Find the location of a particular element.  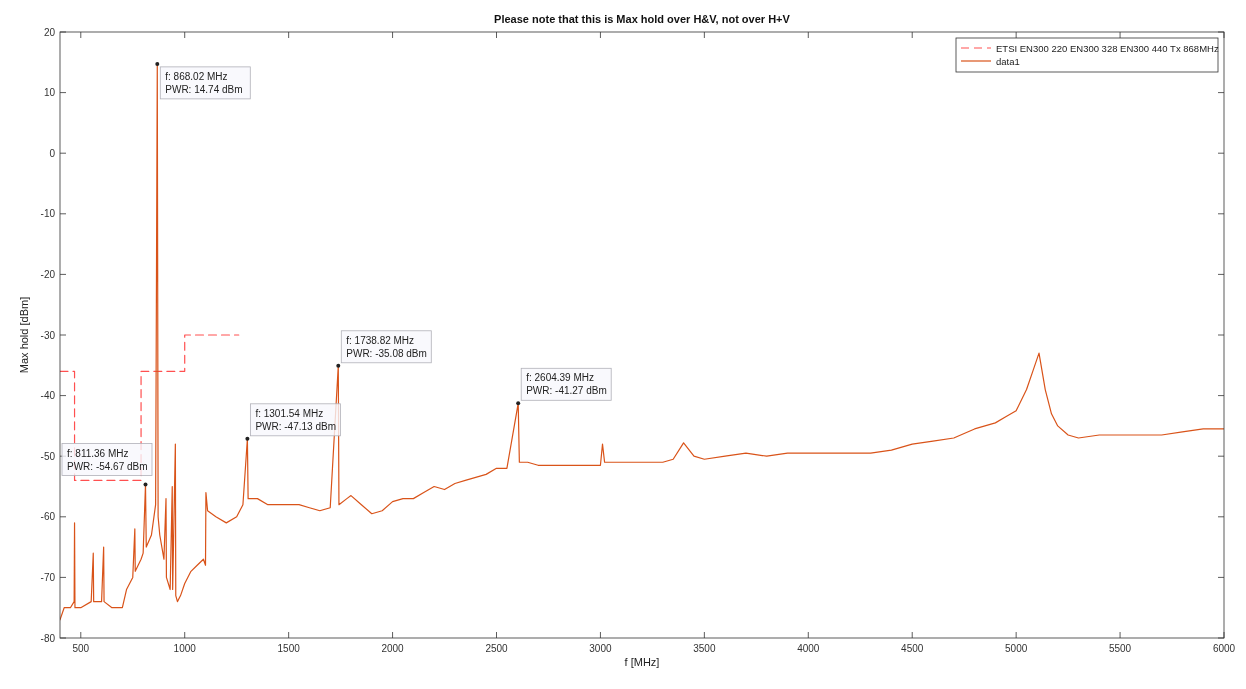

x-tick-label: 500 is located at coordinates (81, 648).